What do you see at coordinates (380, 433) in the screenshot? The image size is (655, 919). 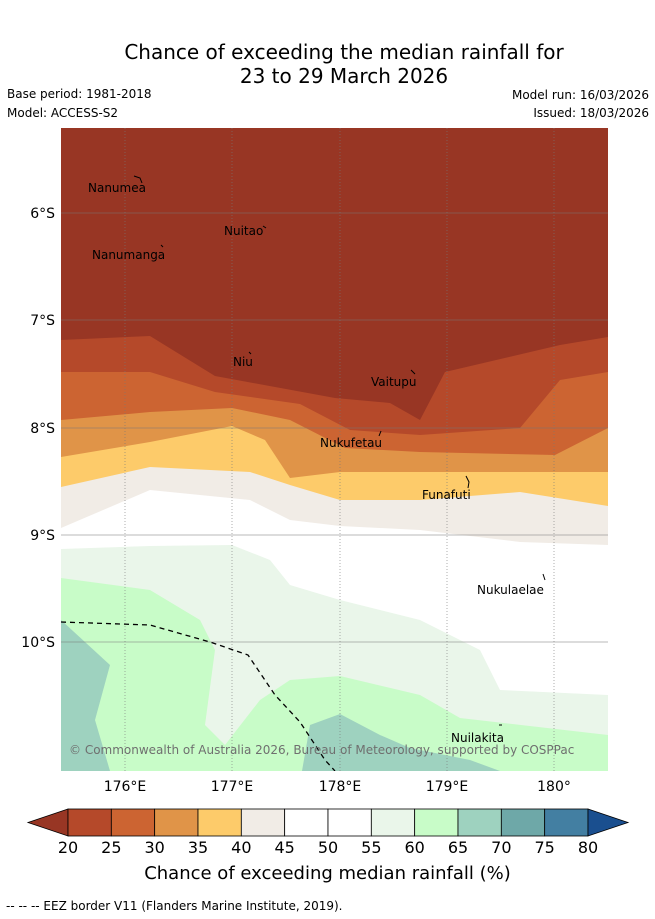 I see `island-shape-nukufetau` at bounding box center [380, 433].